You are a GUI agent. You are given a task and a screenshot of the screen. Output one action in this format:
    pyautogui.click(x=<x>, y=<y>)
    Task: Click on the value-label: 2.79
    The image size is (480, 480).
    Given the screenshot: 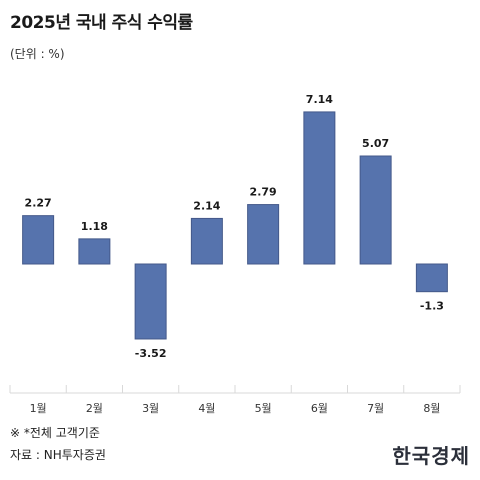 What is the action you would take?
    pyautogui.click(x=263, y=192)
    